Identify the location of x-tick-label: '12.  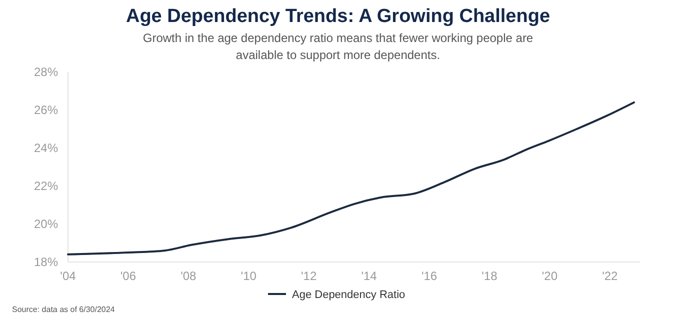
(309, 276).